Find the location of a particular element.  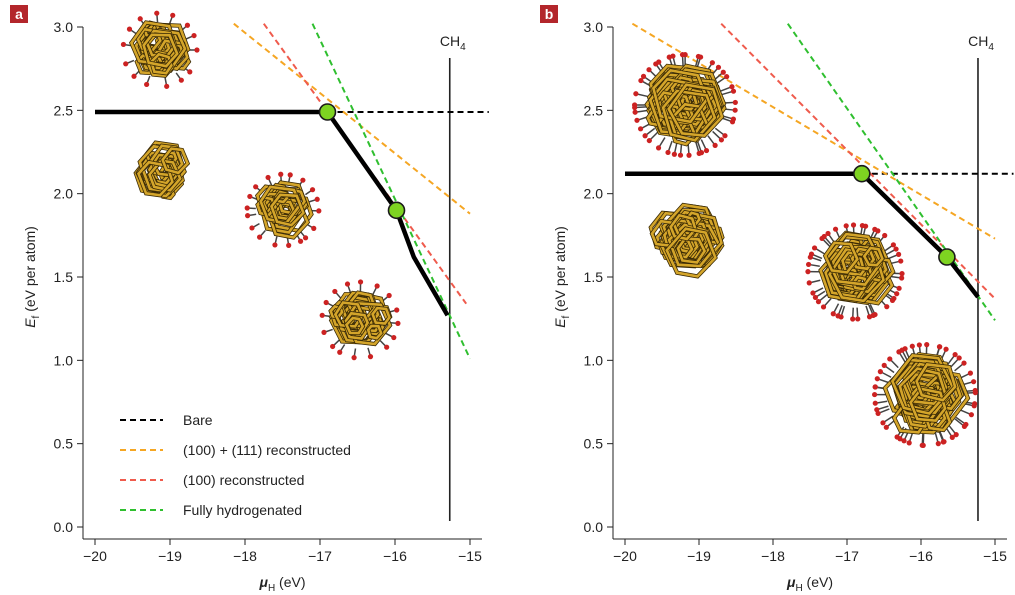

legend-label: Bare is located at coordinates (198, 420).